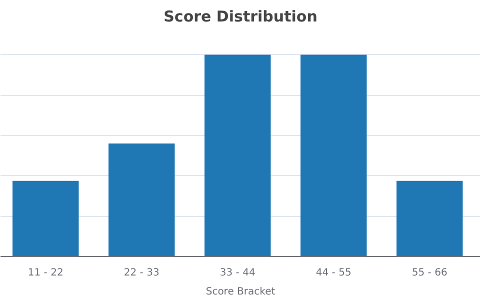 The height and width of the screenshot is (300, 480). I want to click on x-tick-label: 33 - 44, so click(238, 273).